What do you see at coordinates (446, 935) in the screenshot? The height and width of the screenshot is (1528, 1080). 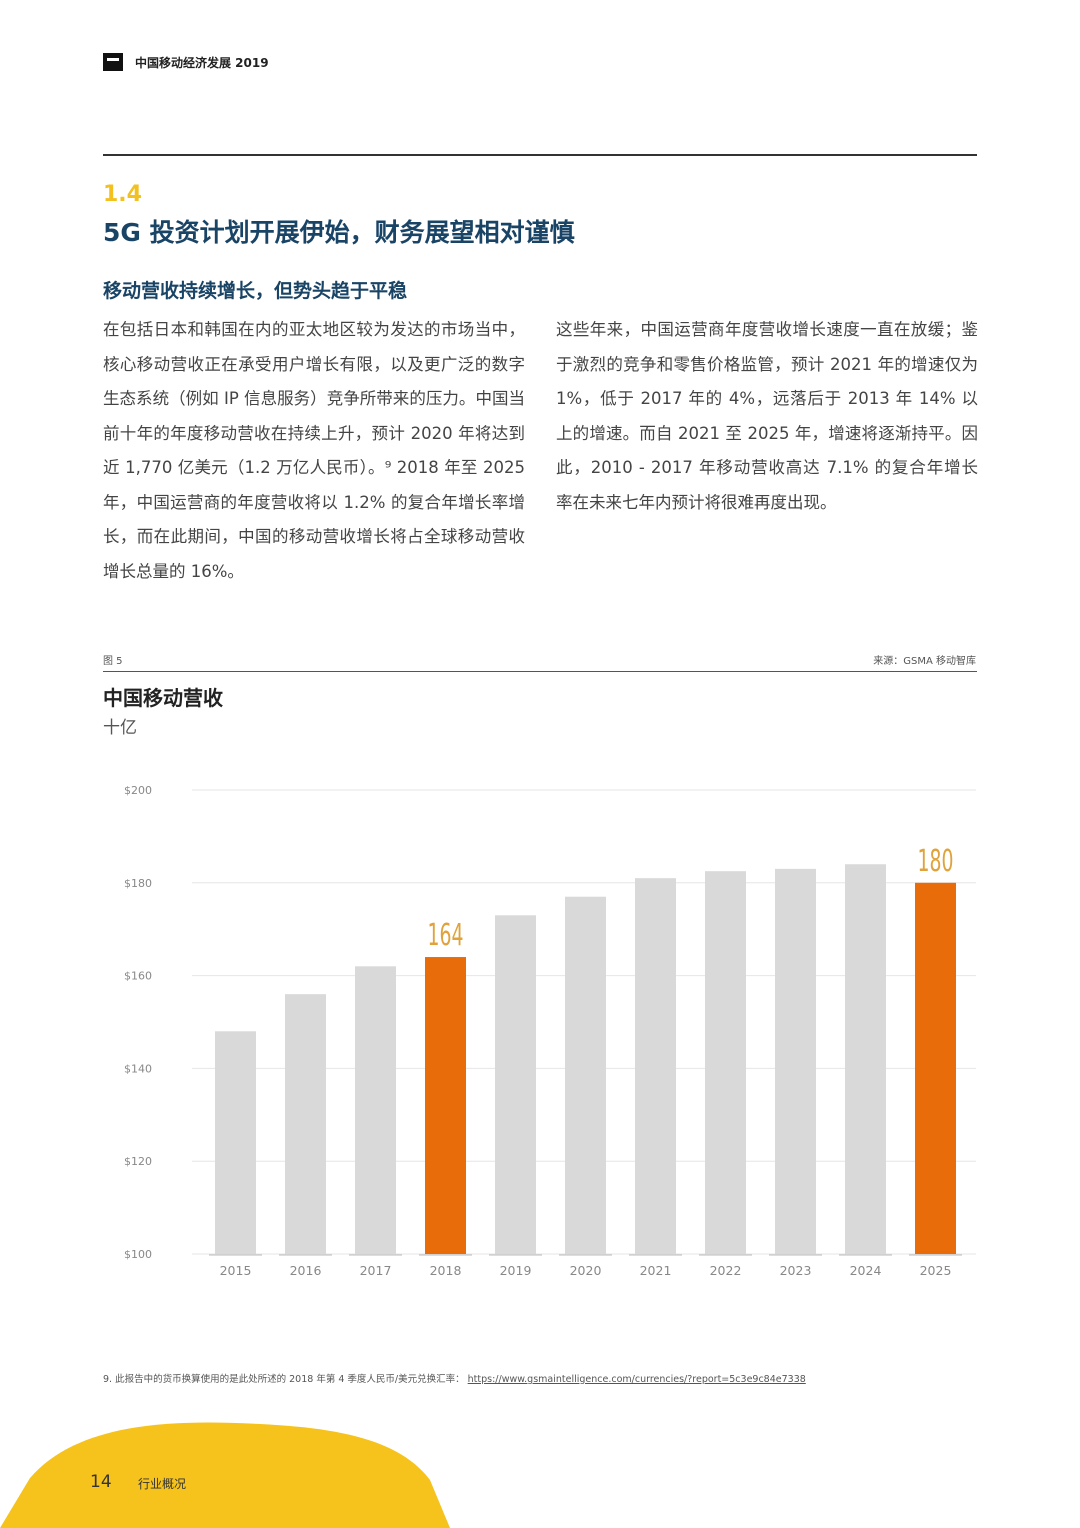 I see `data-label: 164` at bounding box center [446, 935].